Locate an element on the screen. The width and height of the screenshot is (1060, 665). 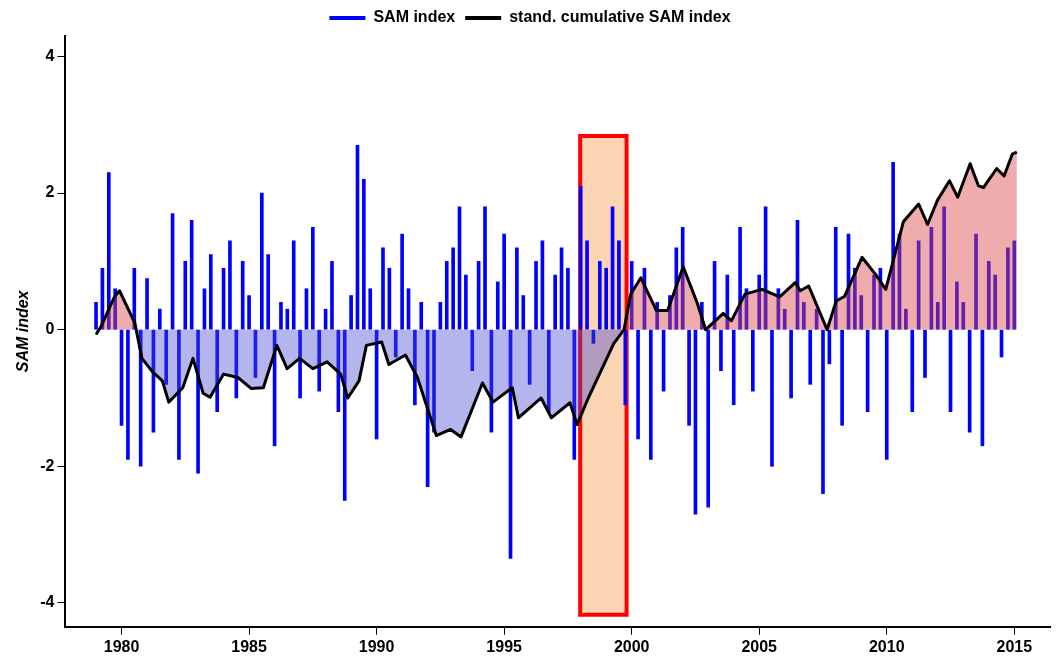
x-tick-label: 1980 is located at coordinates (121, 646).